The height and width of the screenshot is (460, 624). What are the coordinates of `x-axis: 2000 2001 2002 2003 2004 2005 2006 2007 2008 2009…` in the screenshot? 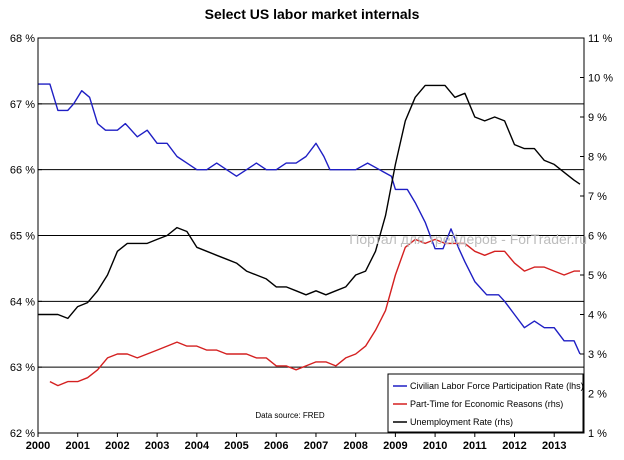 It's located at (296, 442).